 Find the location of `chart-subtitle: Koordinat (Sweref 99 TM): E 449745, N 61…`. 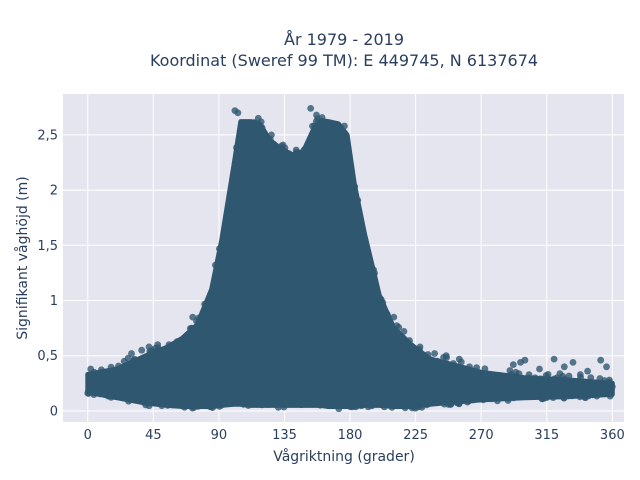

chart-subtitle: Koordinat (Sweref 99 TM): E 449745, N 61… is located at coordinates (344, 60).